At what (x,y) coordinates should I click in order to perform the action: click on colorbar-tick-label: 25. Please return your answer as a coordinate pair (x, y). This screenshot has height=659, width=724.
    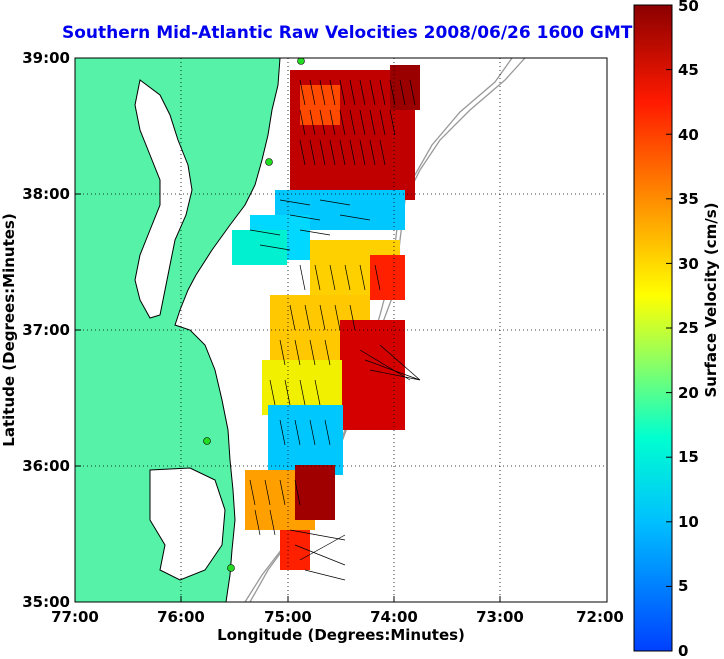
    Looking at the image, I should click on (688, 328).